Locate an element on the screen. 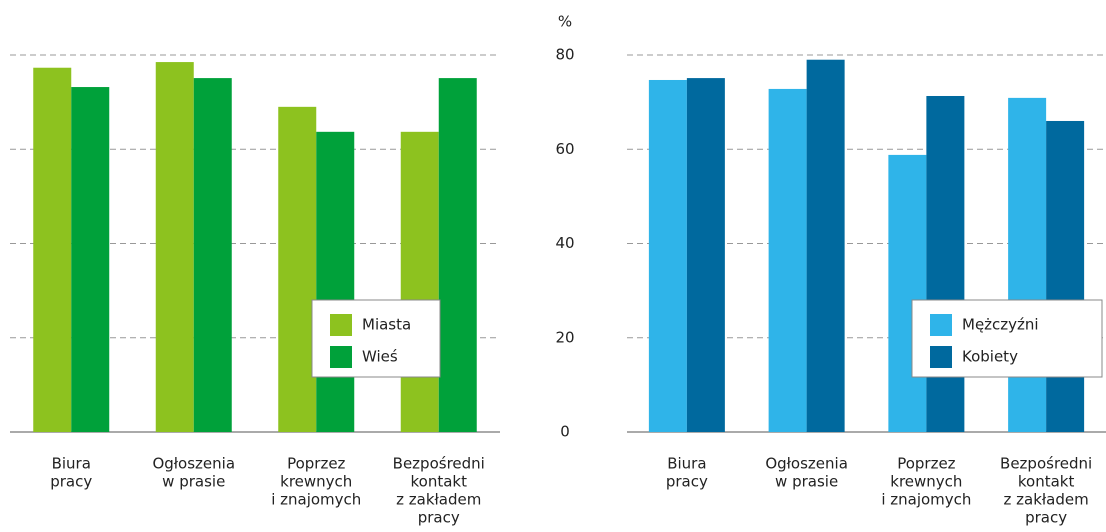  y-tick-label: 40 is located at coordinates (564, 243).